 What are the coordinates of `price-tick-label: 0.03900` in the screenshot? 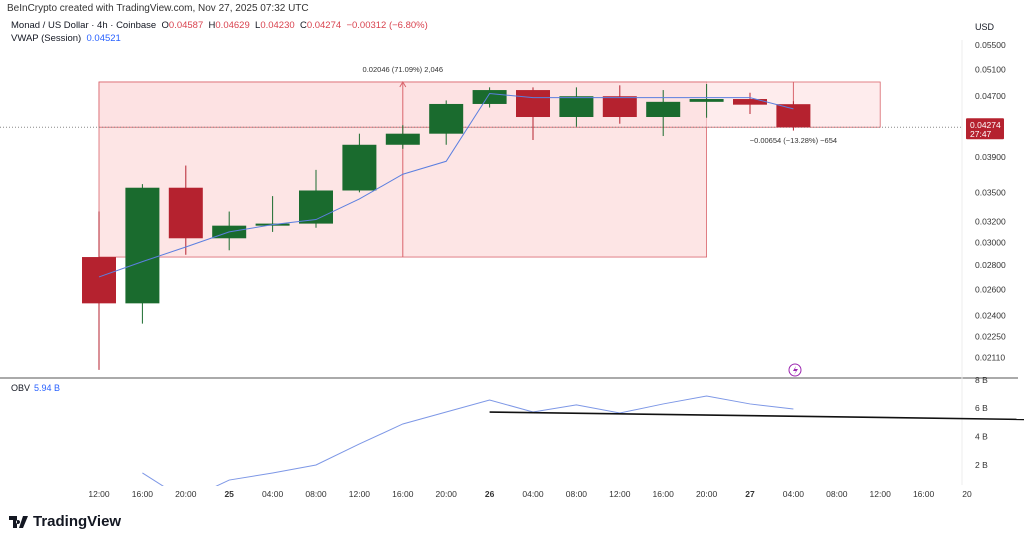 It's located at (990, 157).